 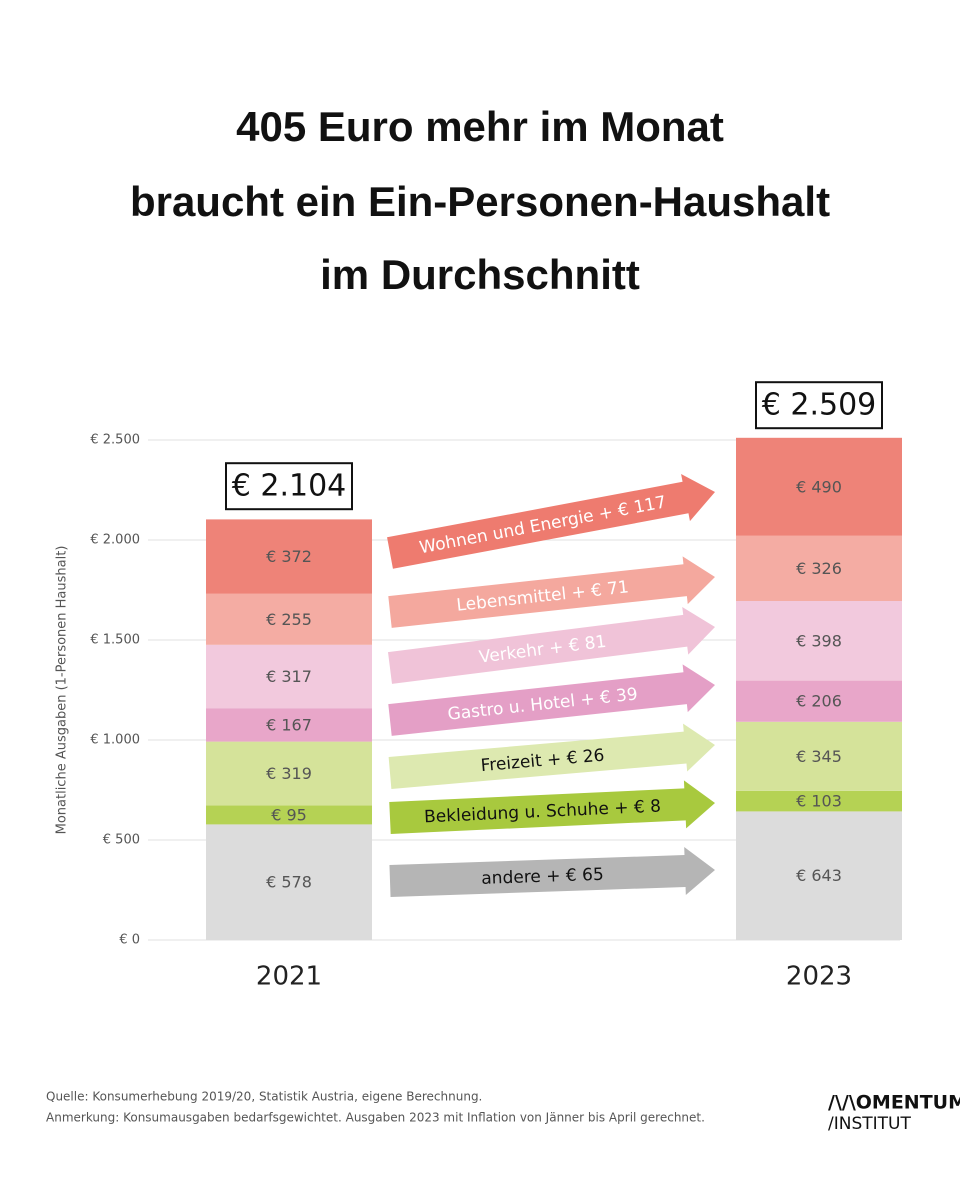 I want to click on change-arrow: Freizeit + € 26, so click(x=551, y=756).